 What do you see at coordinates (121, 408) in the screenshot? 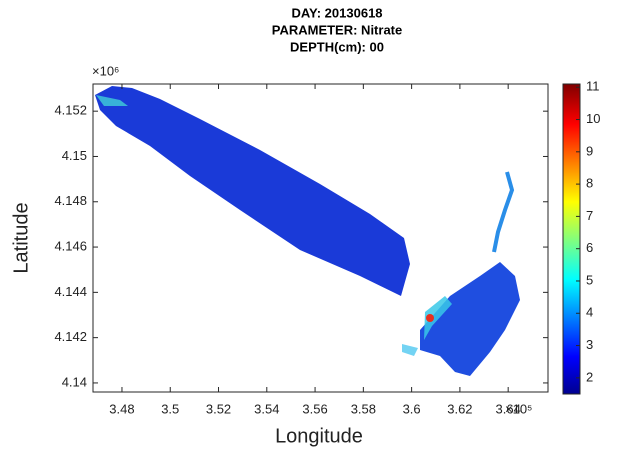
I see `x-tick-label: 3.48` at bounding box center [121, 408].